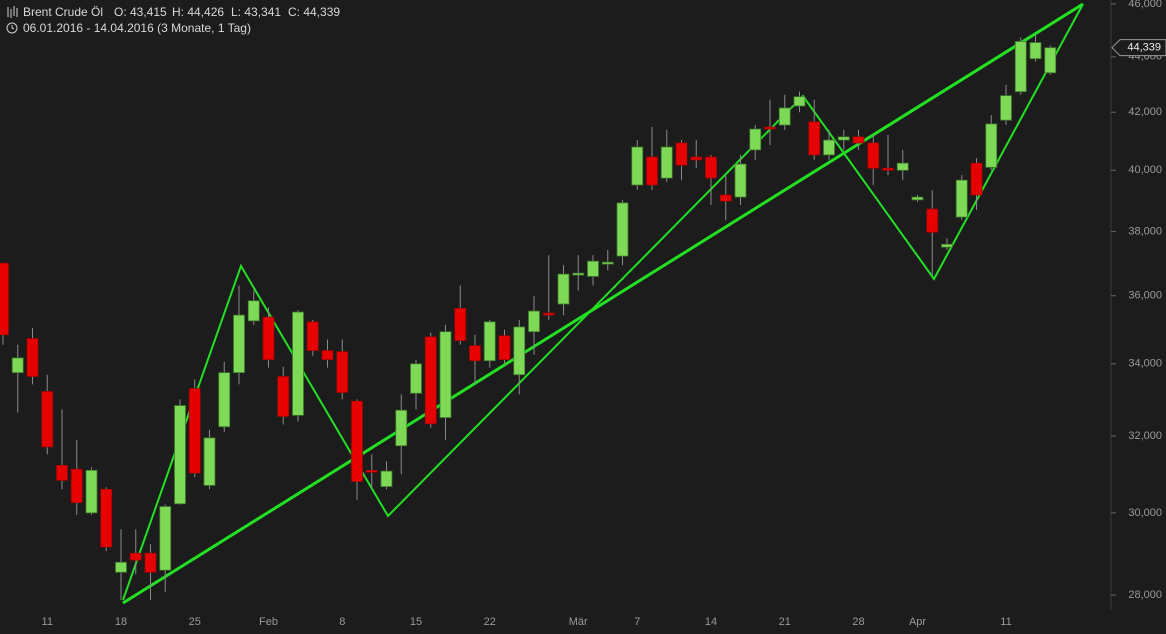 This screenshot has width=1166, height=634. Describe the element at coordinates (637, 622) in the screenshot. I see `x-tick-label: 7` at that location.